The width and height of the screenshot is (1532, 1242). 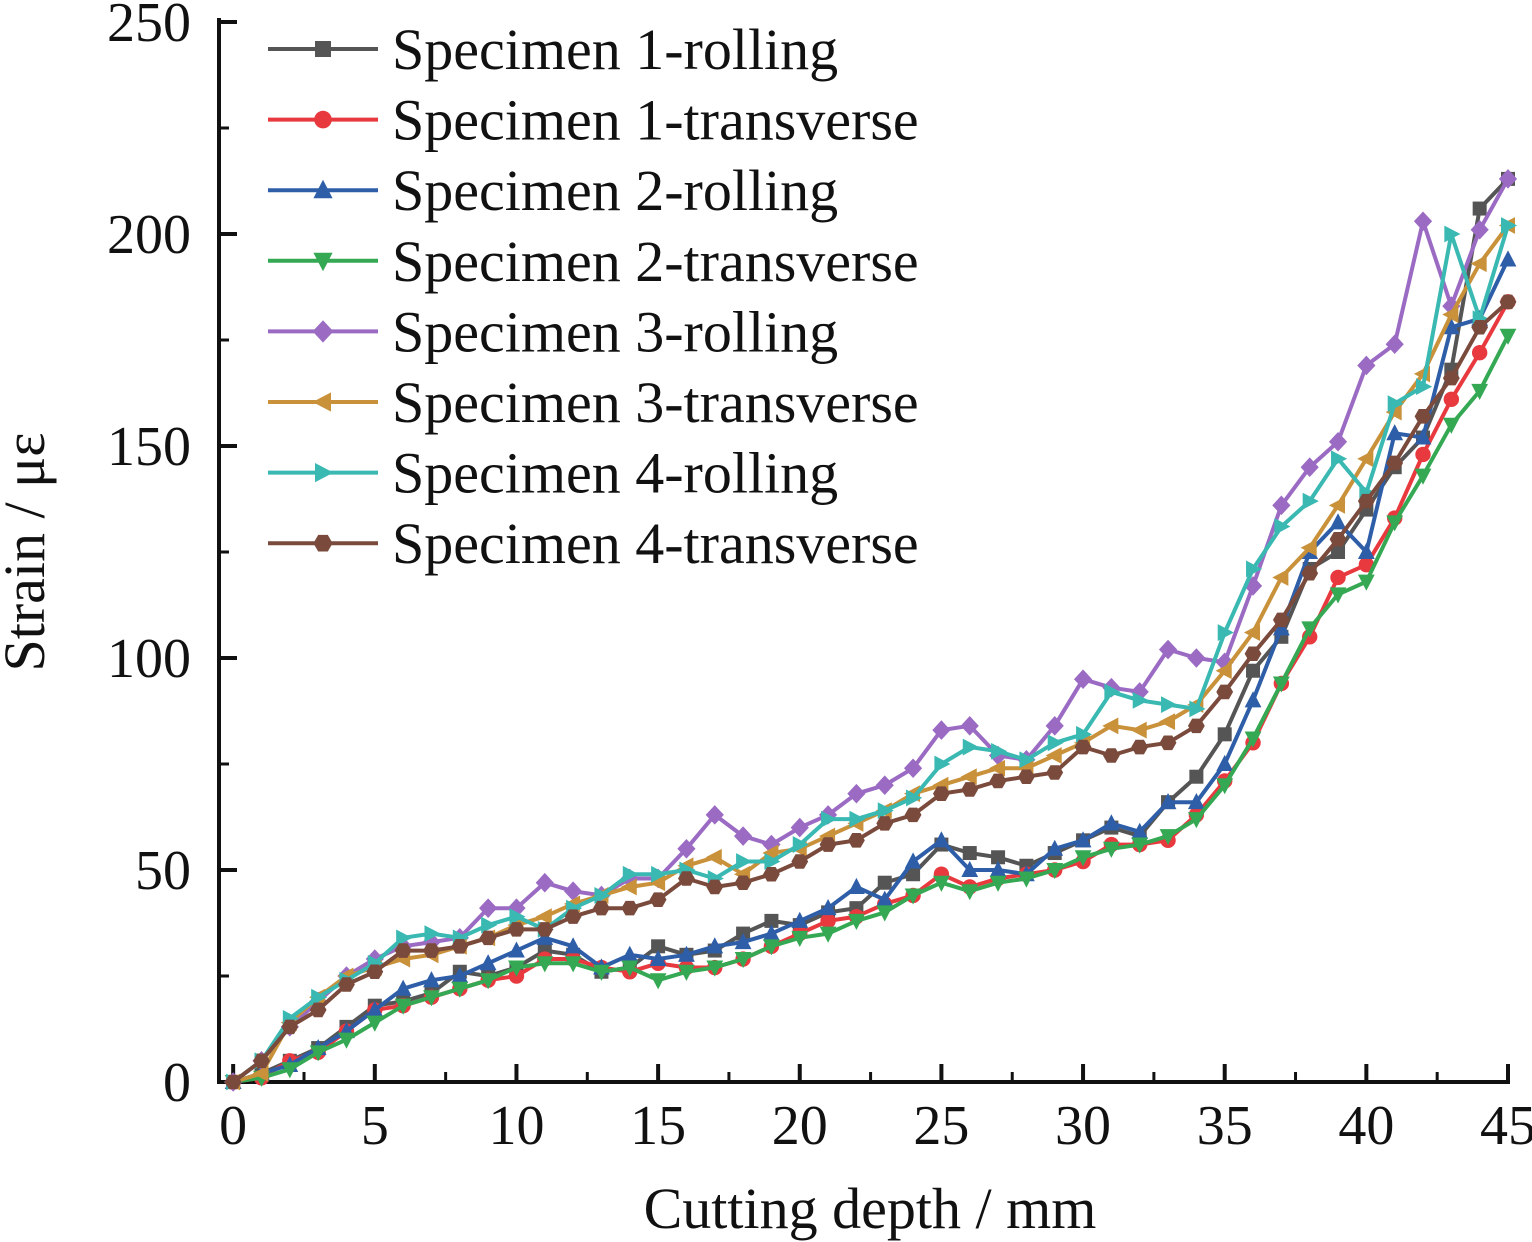 What do you see at coordinates (615, 190) in the screenshot?
I see `legend-label: Specimen 2-rolling` at bounding box center [615, 190].